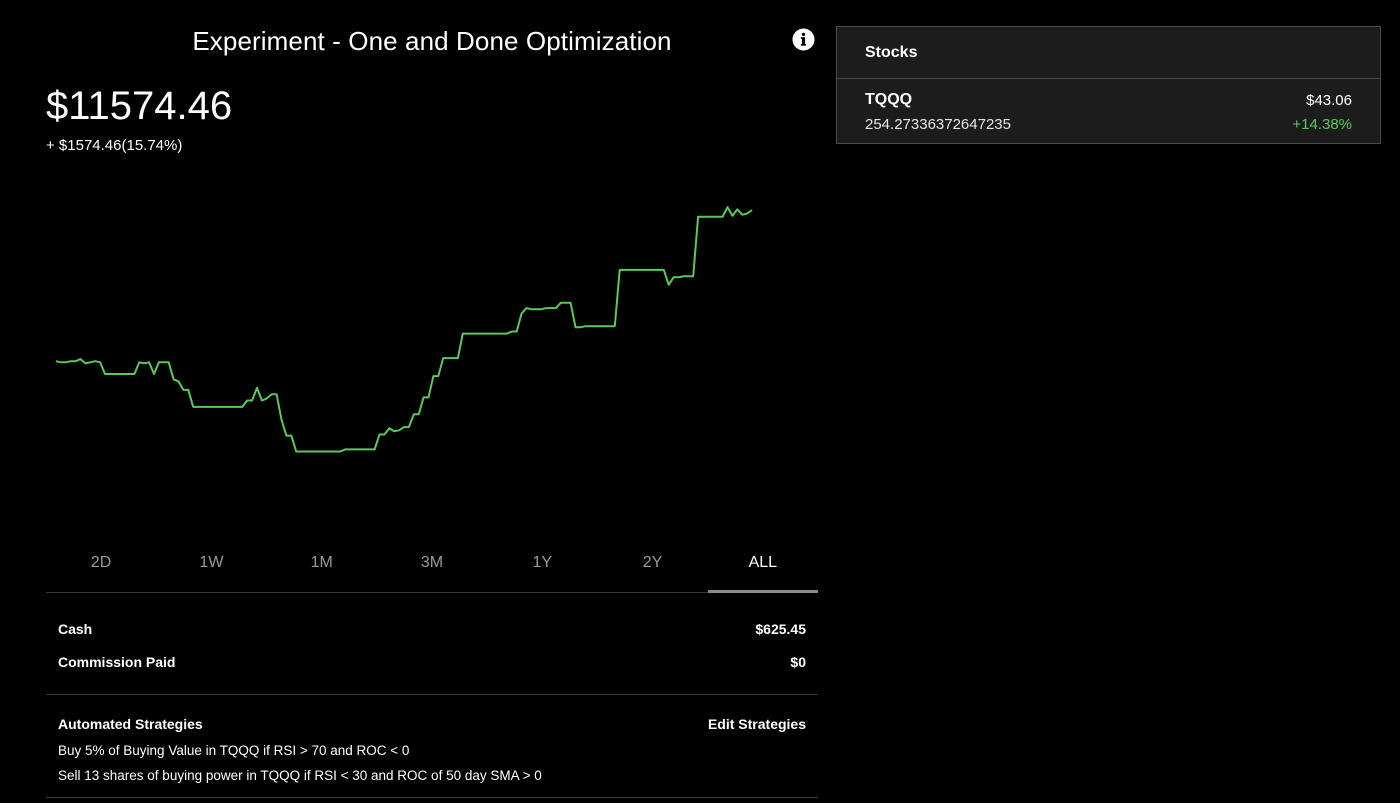  What do you see at coordinates (1108, 111) in the screenshot?
I see `stock-row-tqqq: TQQQ 254.27336372647235 $43.06 +14.38%` at bounding box center [1108, 111].